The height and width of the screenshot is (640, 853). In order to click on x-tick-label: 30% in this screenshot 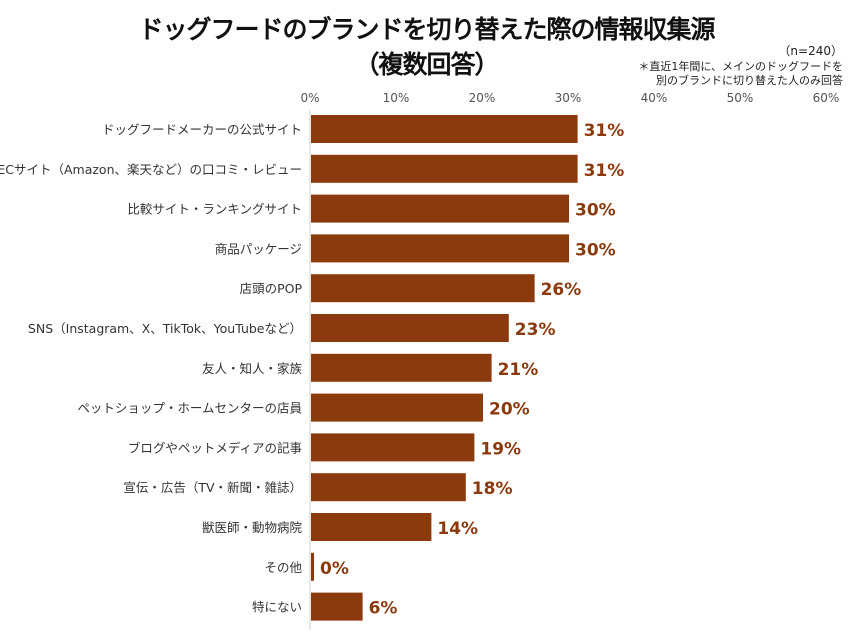, I will do `click(568, 98)`.